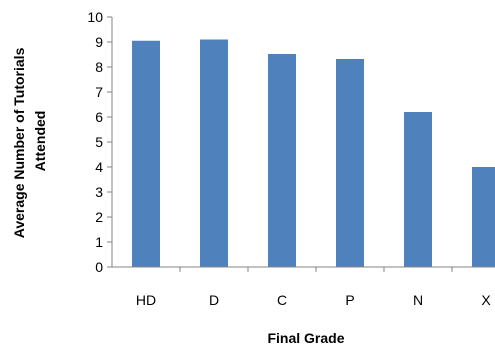 This screenshot has width=495, height=352. Describe the element at coordinates (350, 163) in the screenshot. I see `bar-p` at that location.